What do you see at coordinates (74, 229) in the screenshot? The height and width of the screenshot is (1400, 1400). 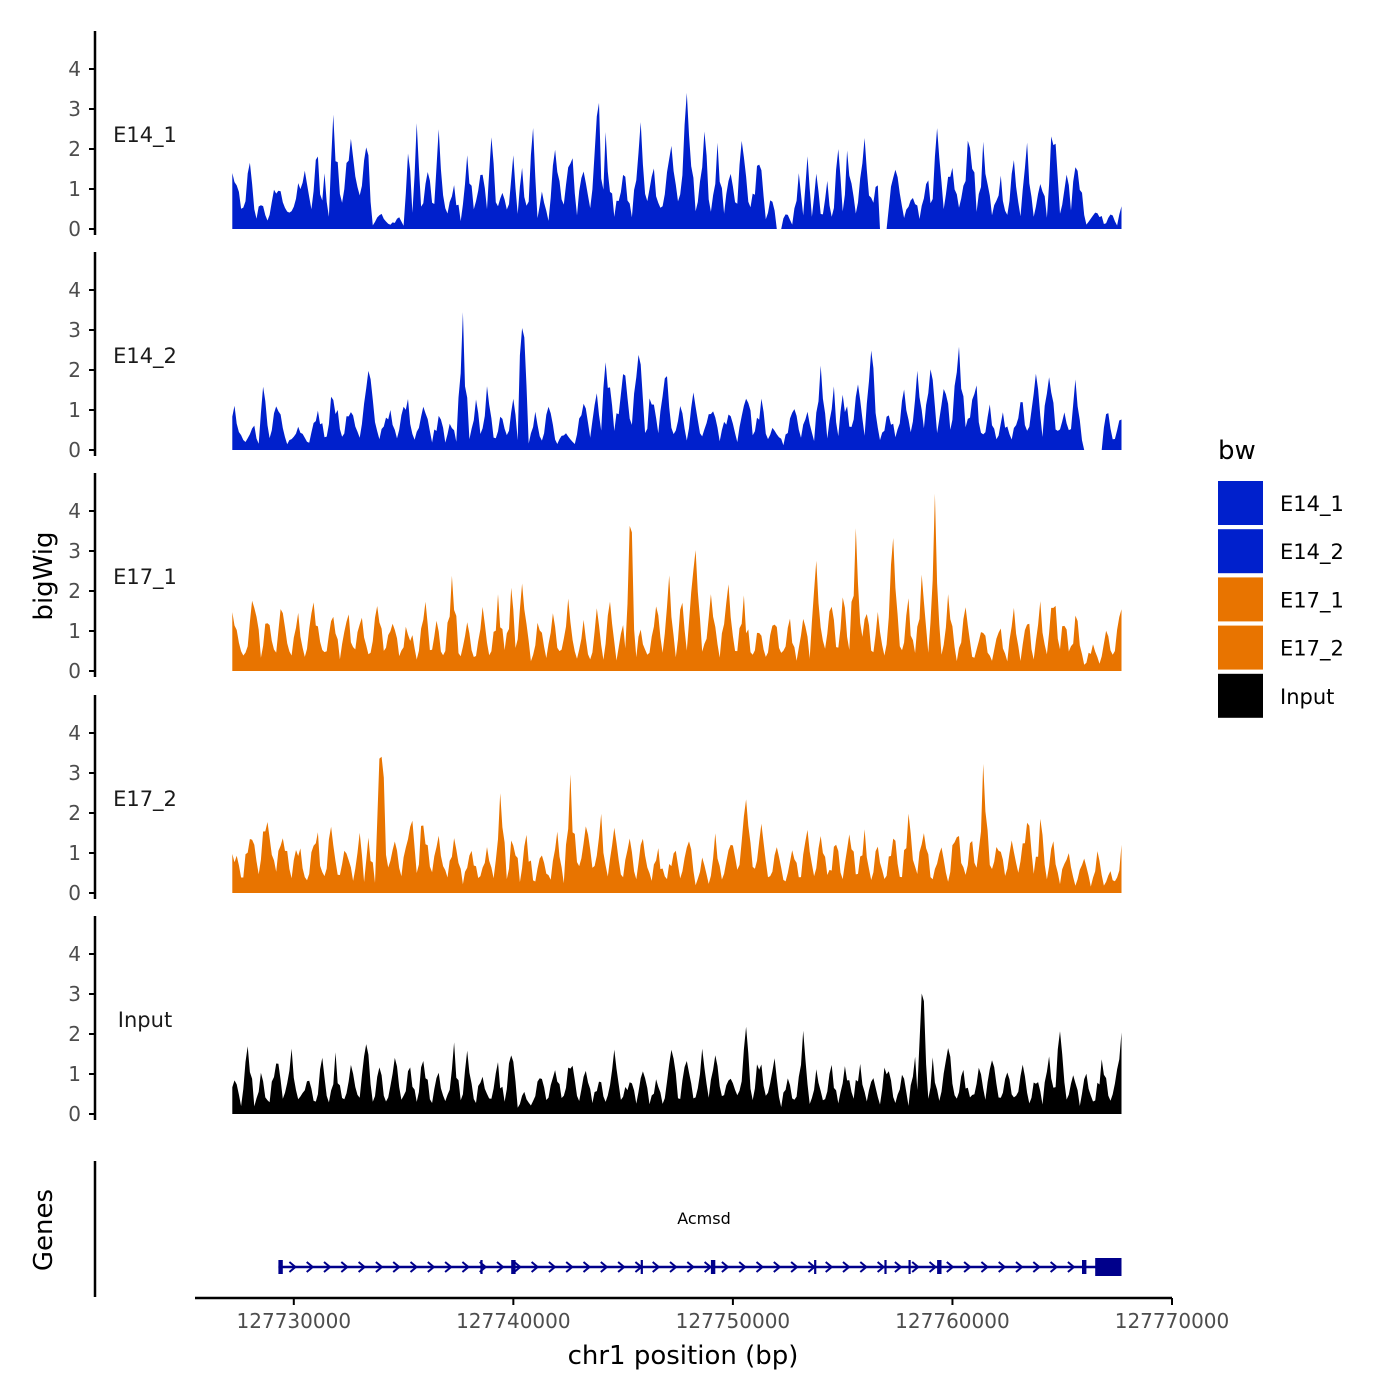 I see `y-tick-label-E14_1-0: 0` at bounding box center [74, 229].